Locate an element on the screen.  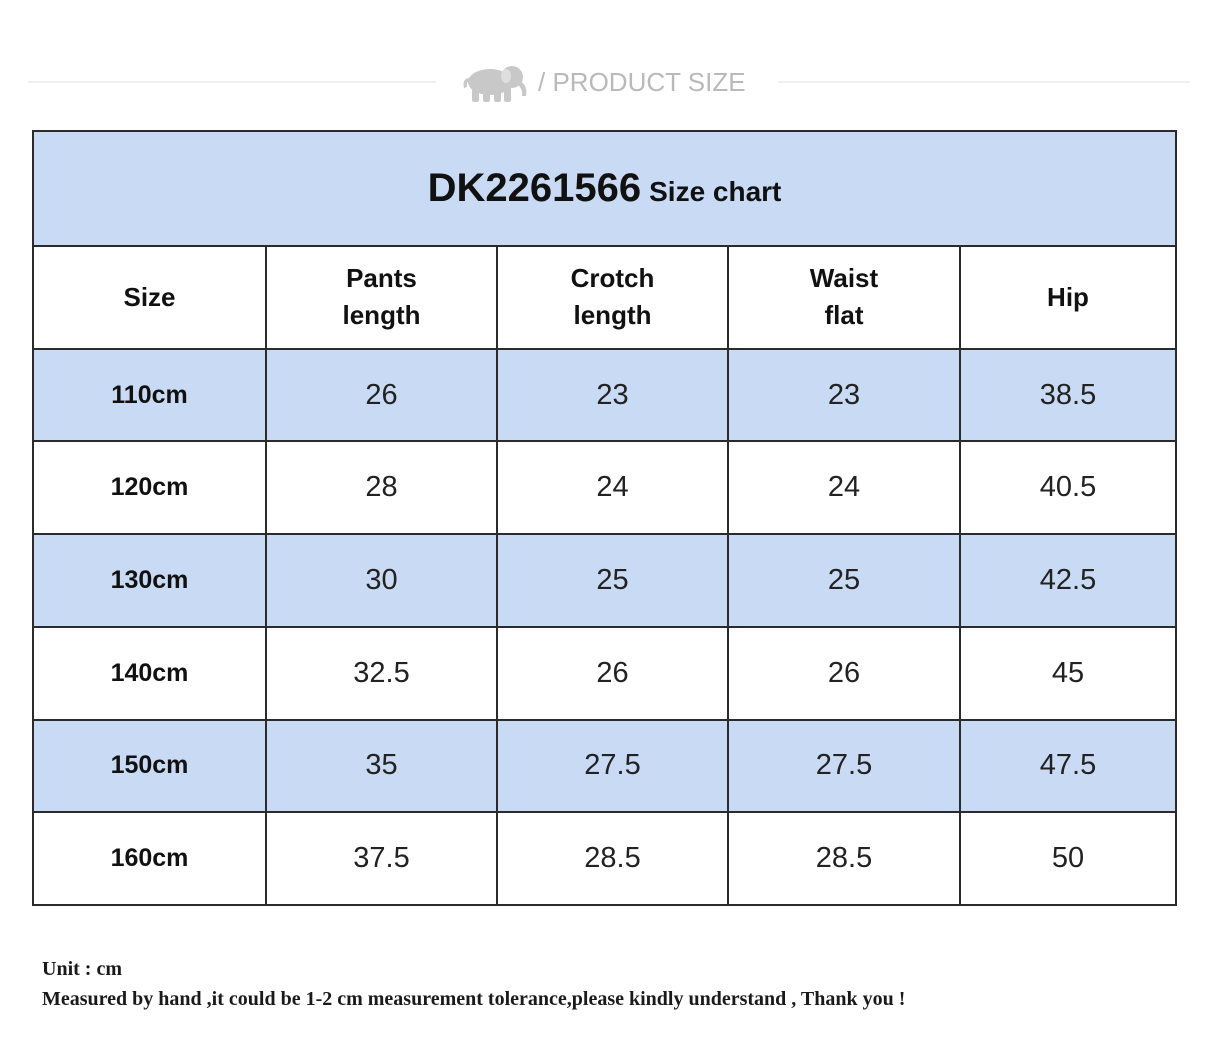
product-size-header: / PRODUCT SIZE is located at coordinates (603, 84).